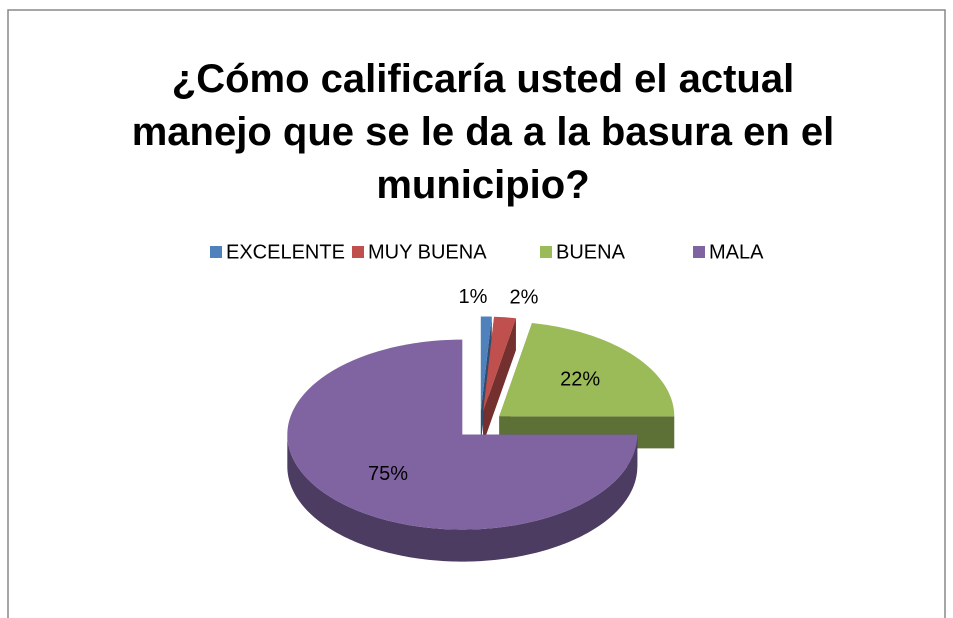 The width and height of the screenshot is (953, 618). What do you see at coordinates (462, 498) in the screenshot?
I see `slice-wall` at bounding box center [462, 498].